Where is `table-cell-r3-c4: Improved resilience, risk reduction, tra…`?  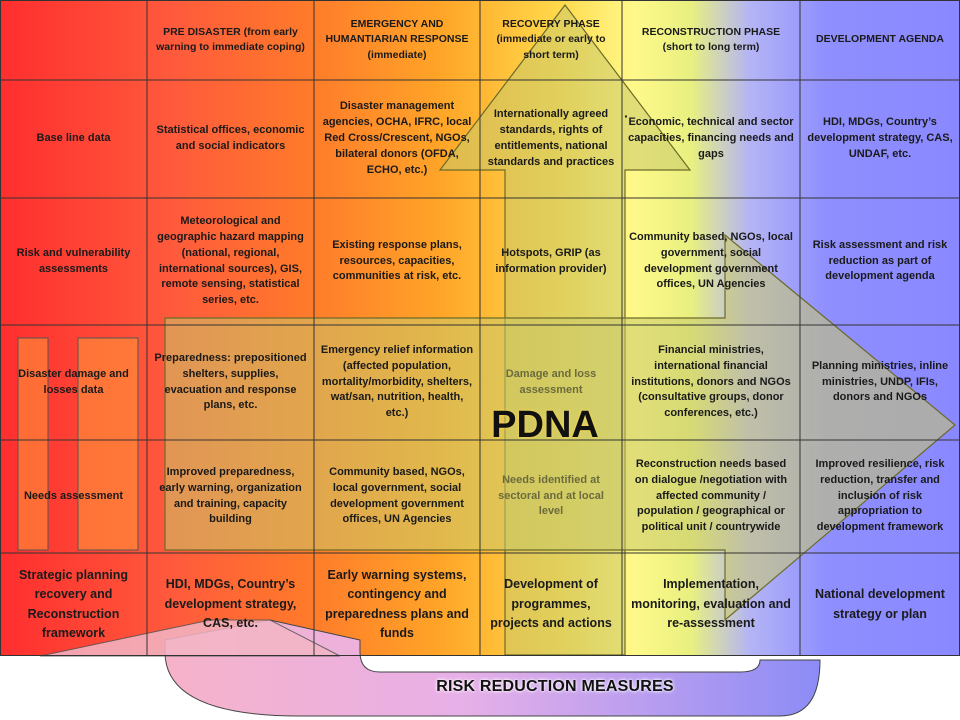
table-cell-r3-c4: Improved resilience, risk reduction, tra… is located at coordinates (880, 495).